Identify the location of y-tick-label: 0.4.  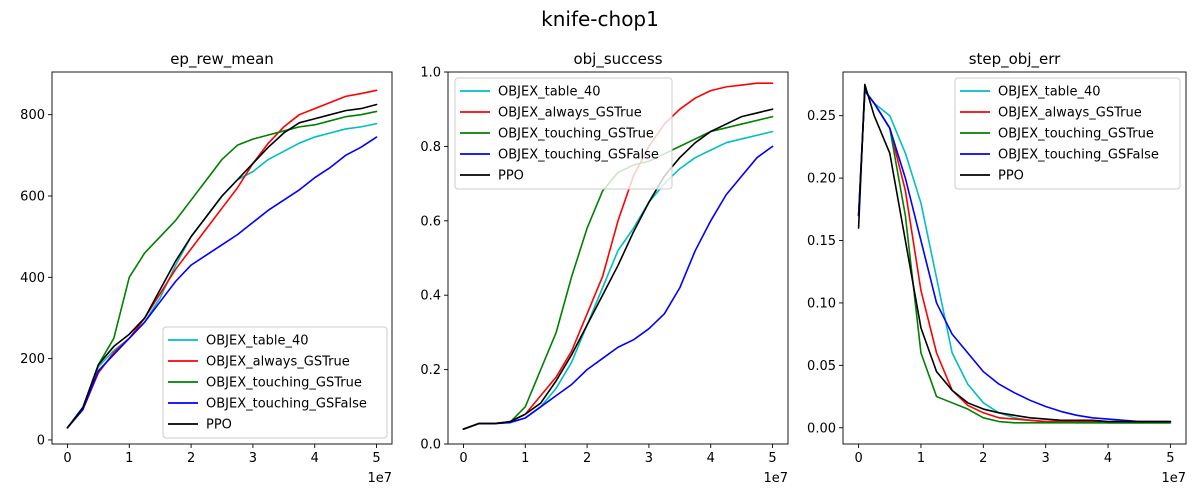
(430, 296).